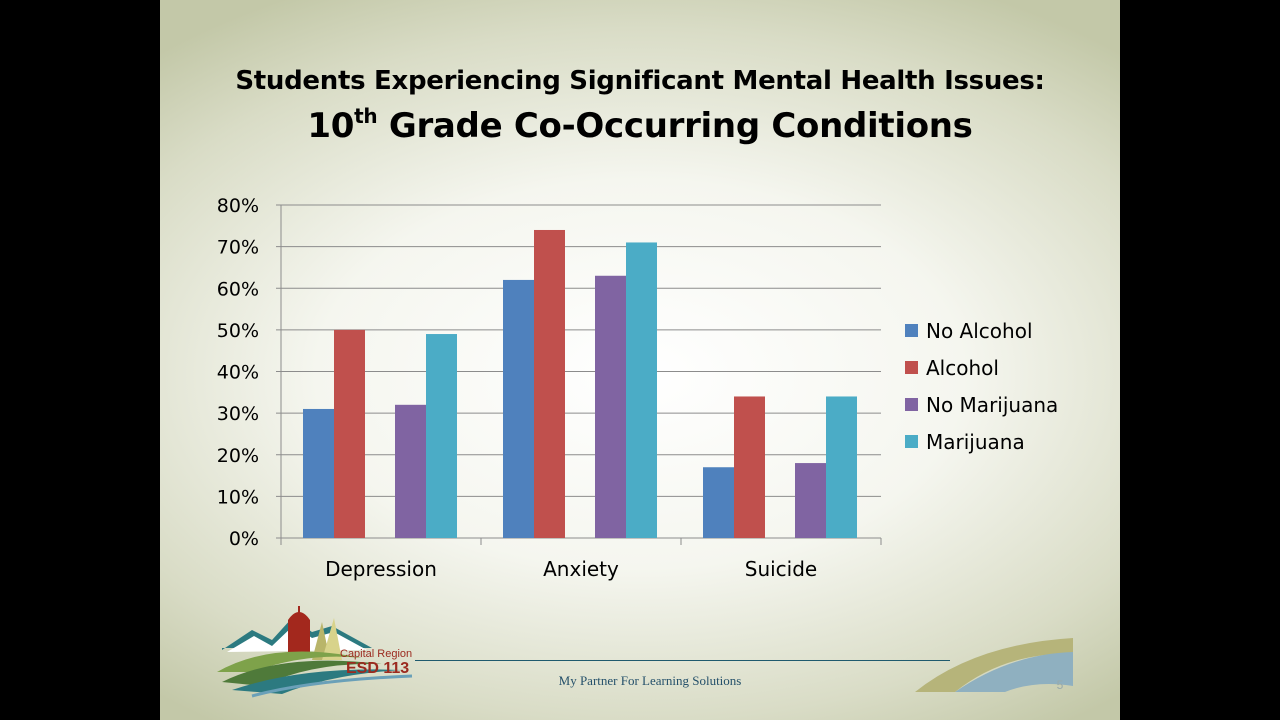  Describe the element at coordinates (244, 539) in the screenshot. I see `y-tick-label: 0%` at that location.